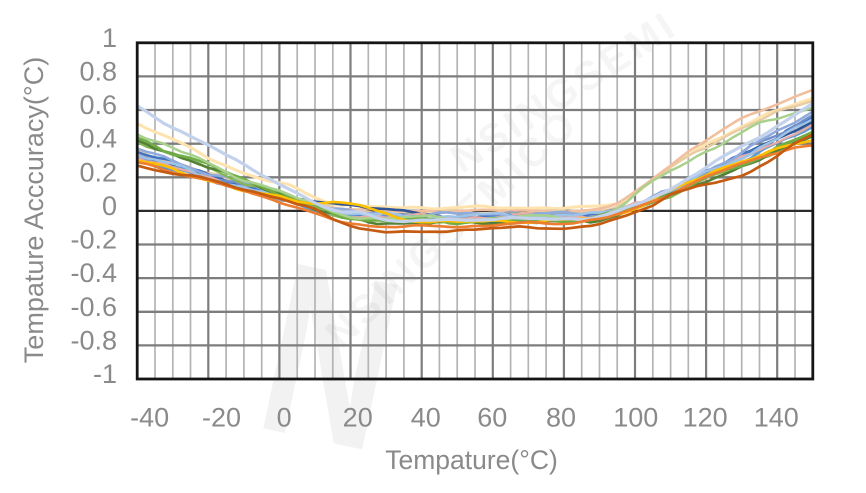 This screenshot has width=866, height=493. What do you see at coordinates (471, 460) in the screenshot?
I see `svg-text: Tempature(°C)` at bounding box center [471, 460].